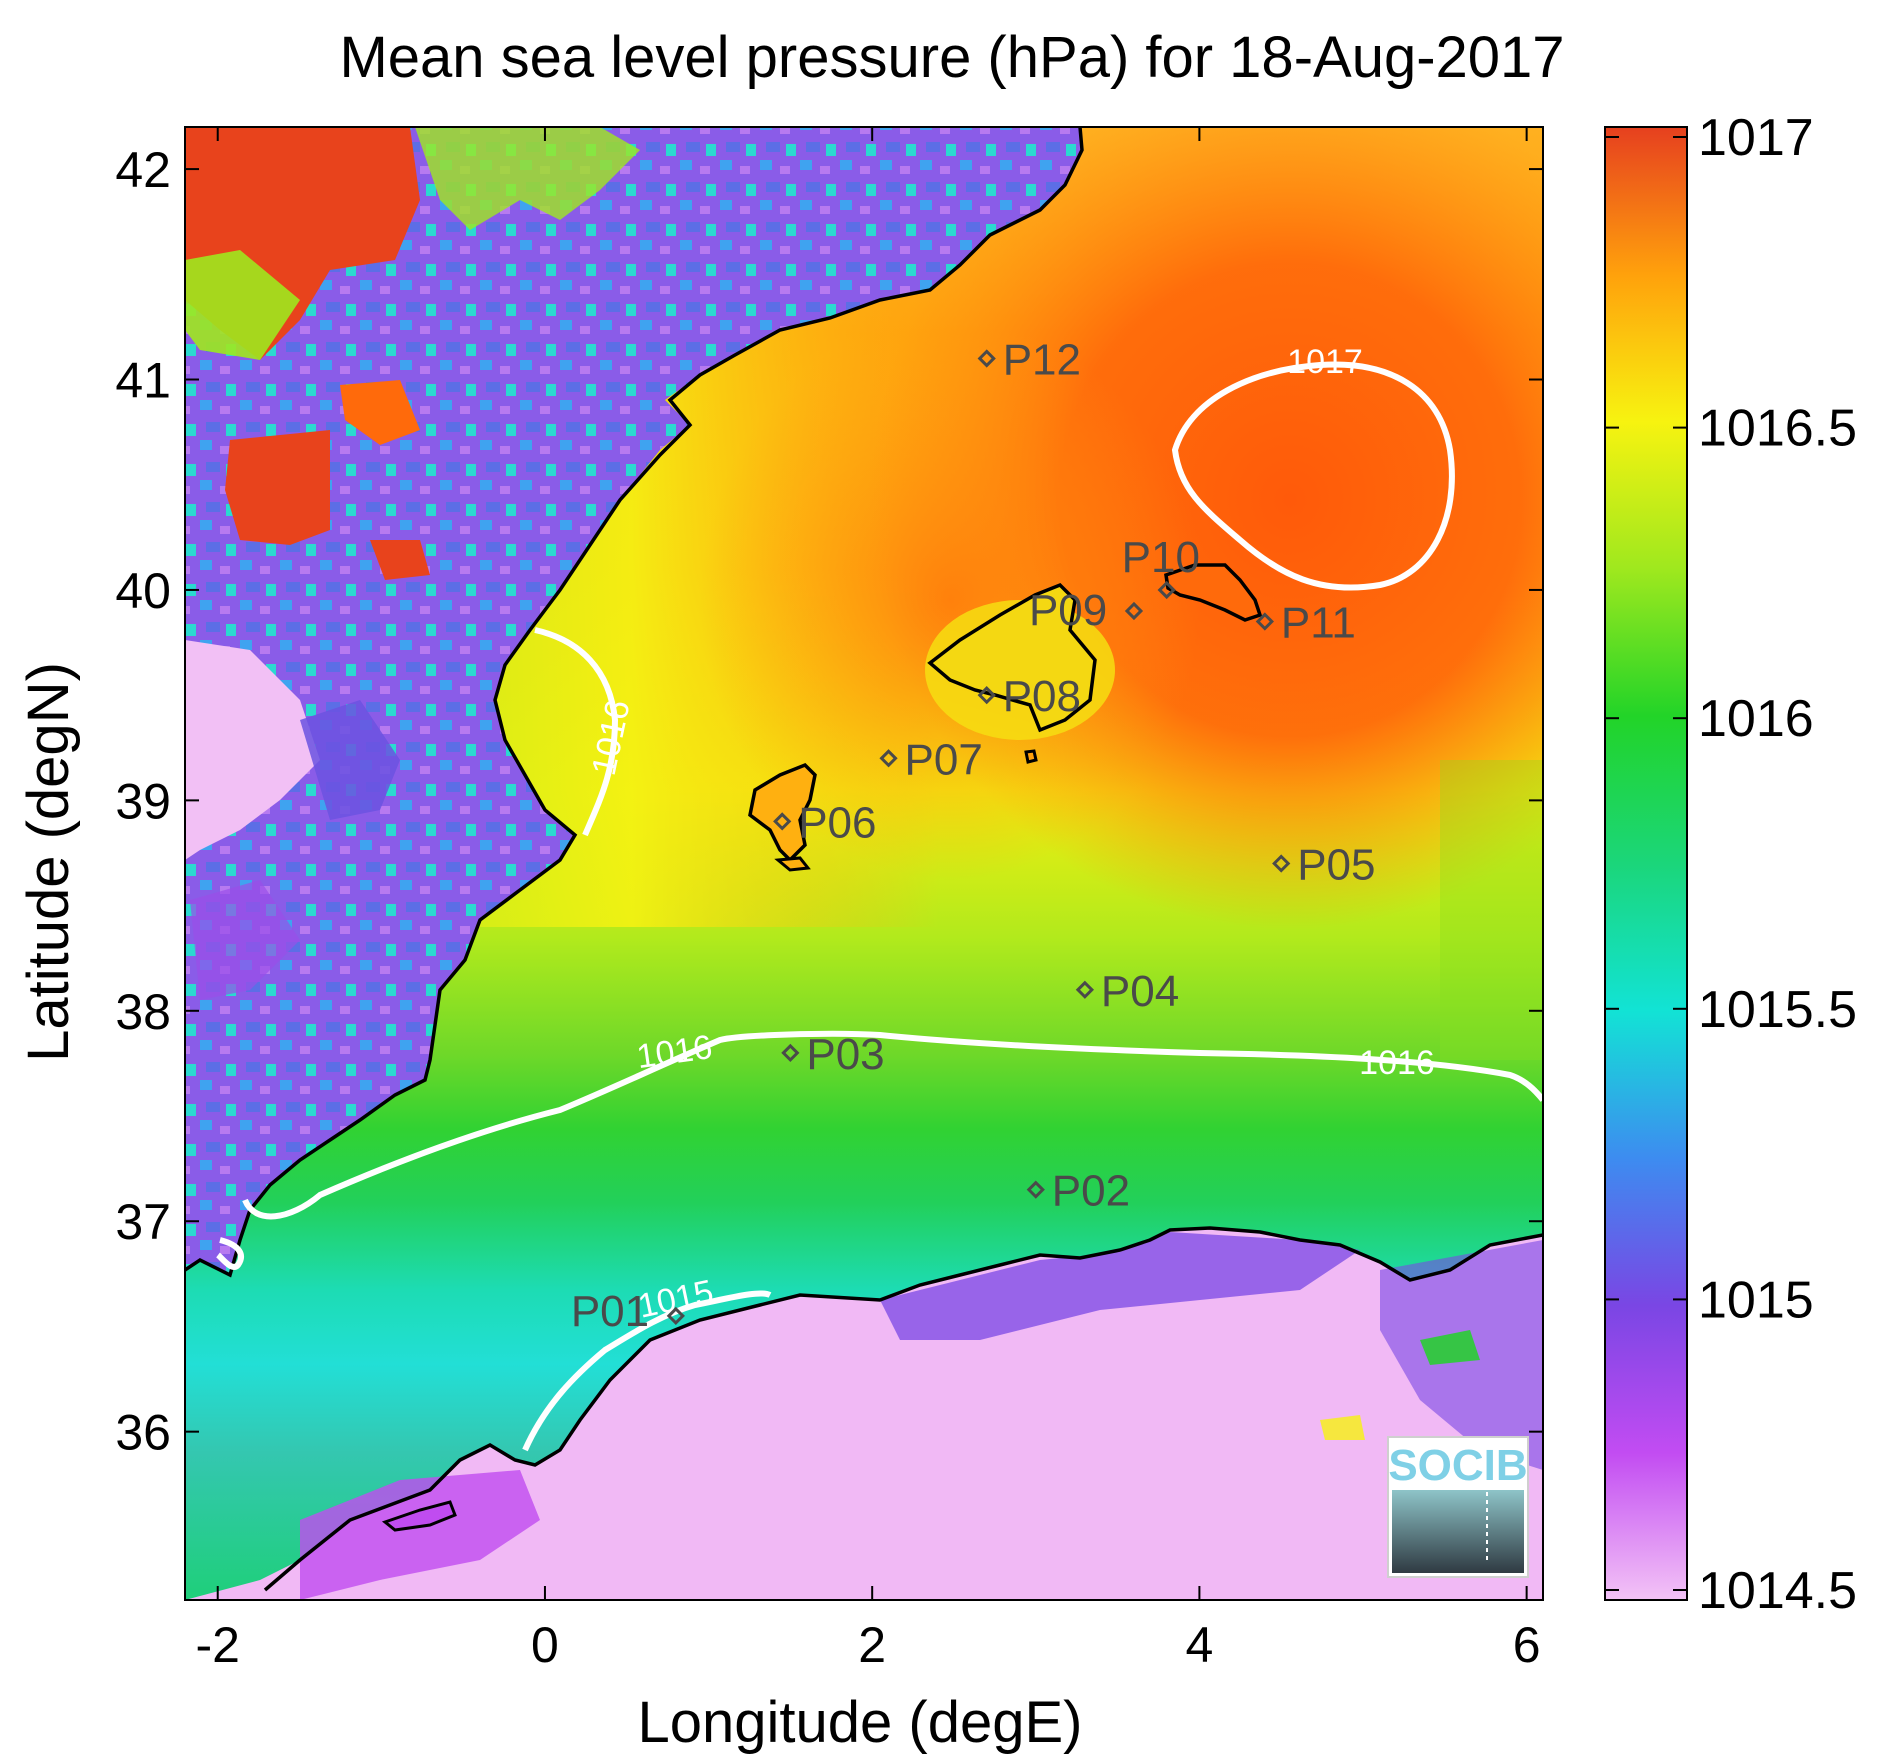 This screenshot has width=1904, height=1758. I want to click on east-edge-patch, so click(1491, 910).